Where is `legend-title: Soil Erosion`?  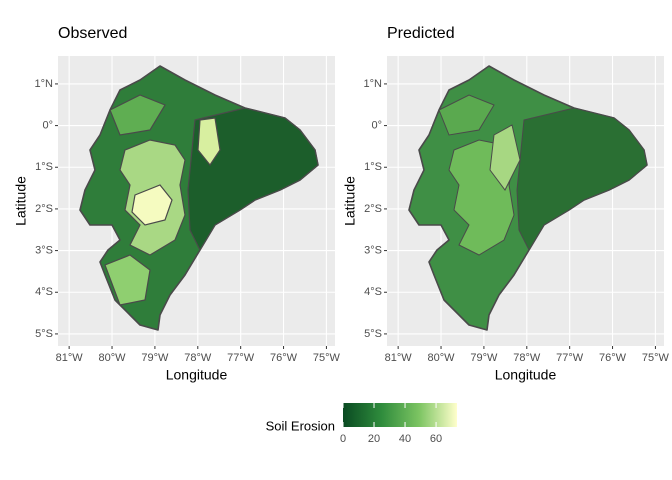 legend-title: Soil Erosion is located at coordinates (300, 425).